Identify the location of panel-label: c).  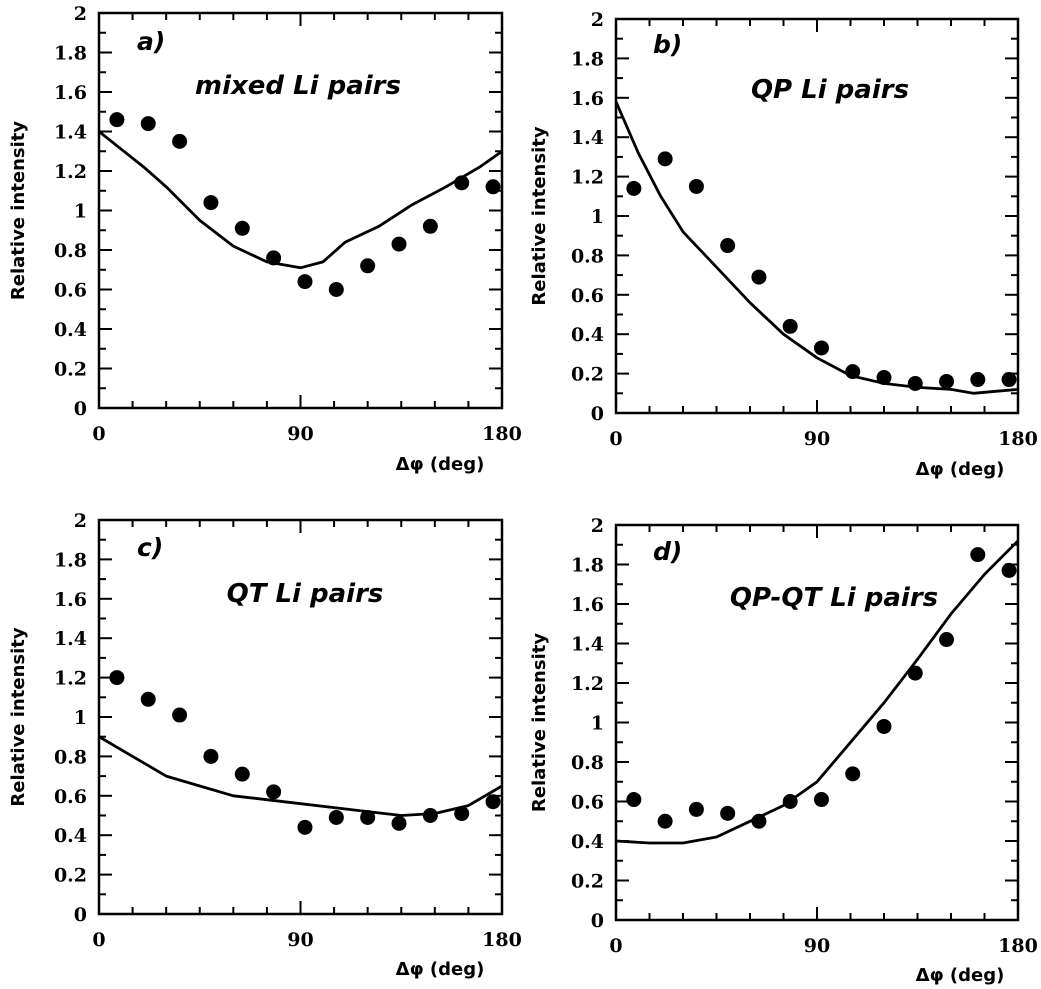
(150, 547).